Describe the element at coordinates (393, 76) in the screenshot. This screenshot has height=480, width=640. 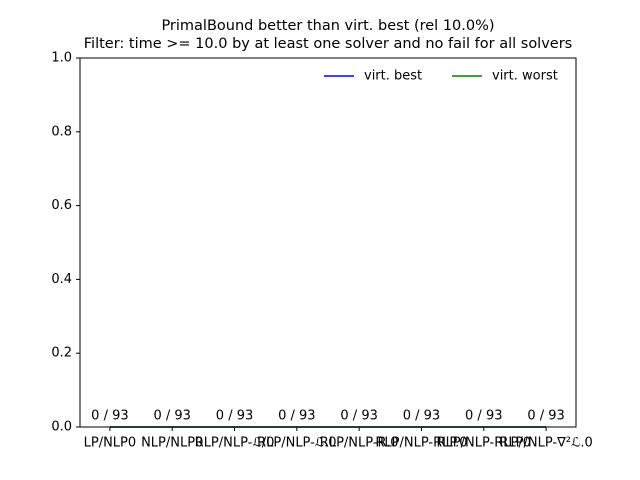
I see `legend-label: virt. best` at that location.